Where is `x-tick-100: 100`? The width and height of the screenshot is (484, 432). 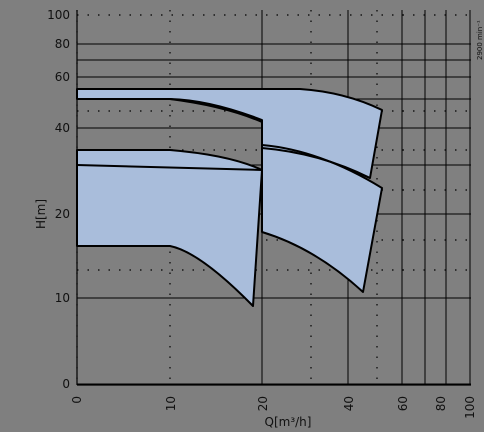
x-tick-100: 100 is located at coordinates (470, 407).